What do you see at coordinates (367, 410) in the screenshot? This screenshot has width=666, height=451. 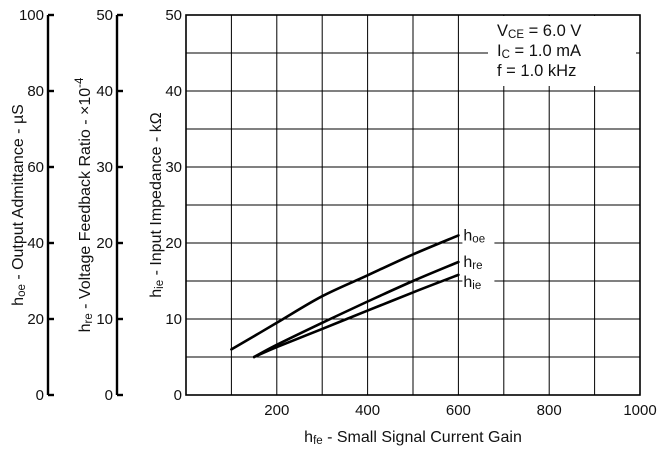 I see `x-tick-label: 400` at bounding box center [367, 410].